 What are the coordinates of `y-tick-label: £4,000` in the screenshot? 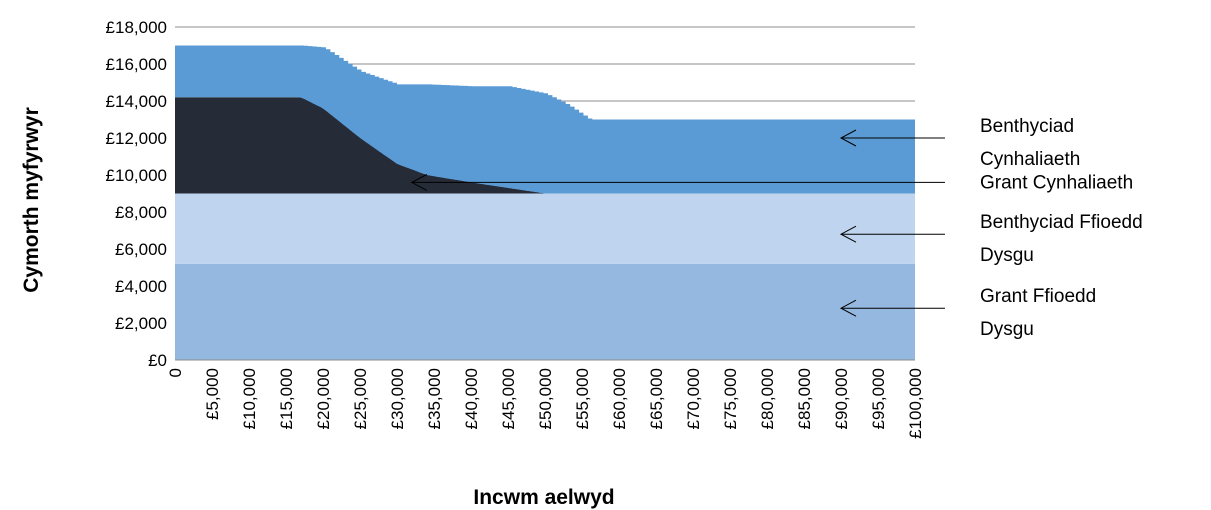 It's located at (141, 286).